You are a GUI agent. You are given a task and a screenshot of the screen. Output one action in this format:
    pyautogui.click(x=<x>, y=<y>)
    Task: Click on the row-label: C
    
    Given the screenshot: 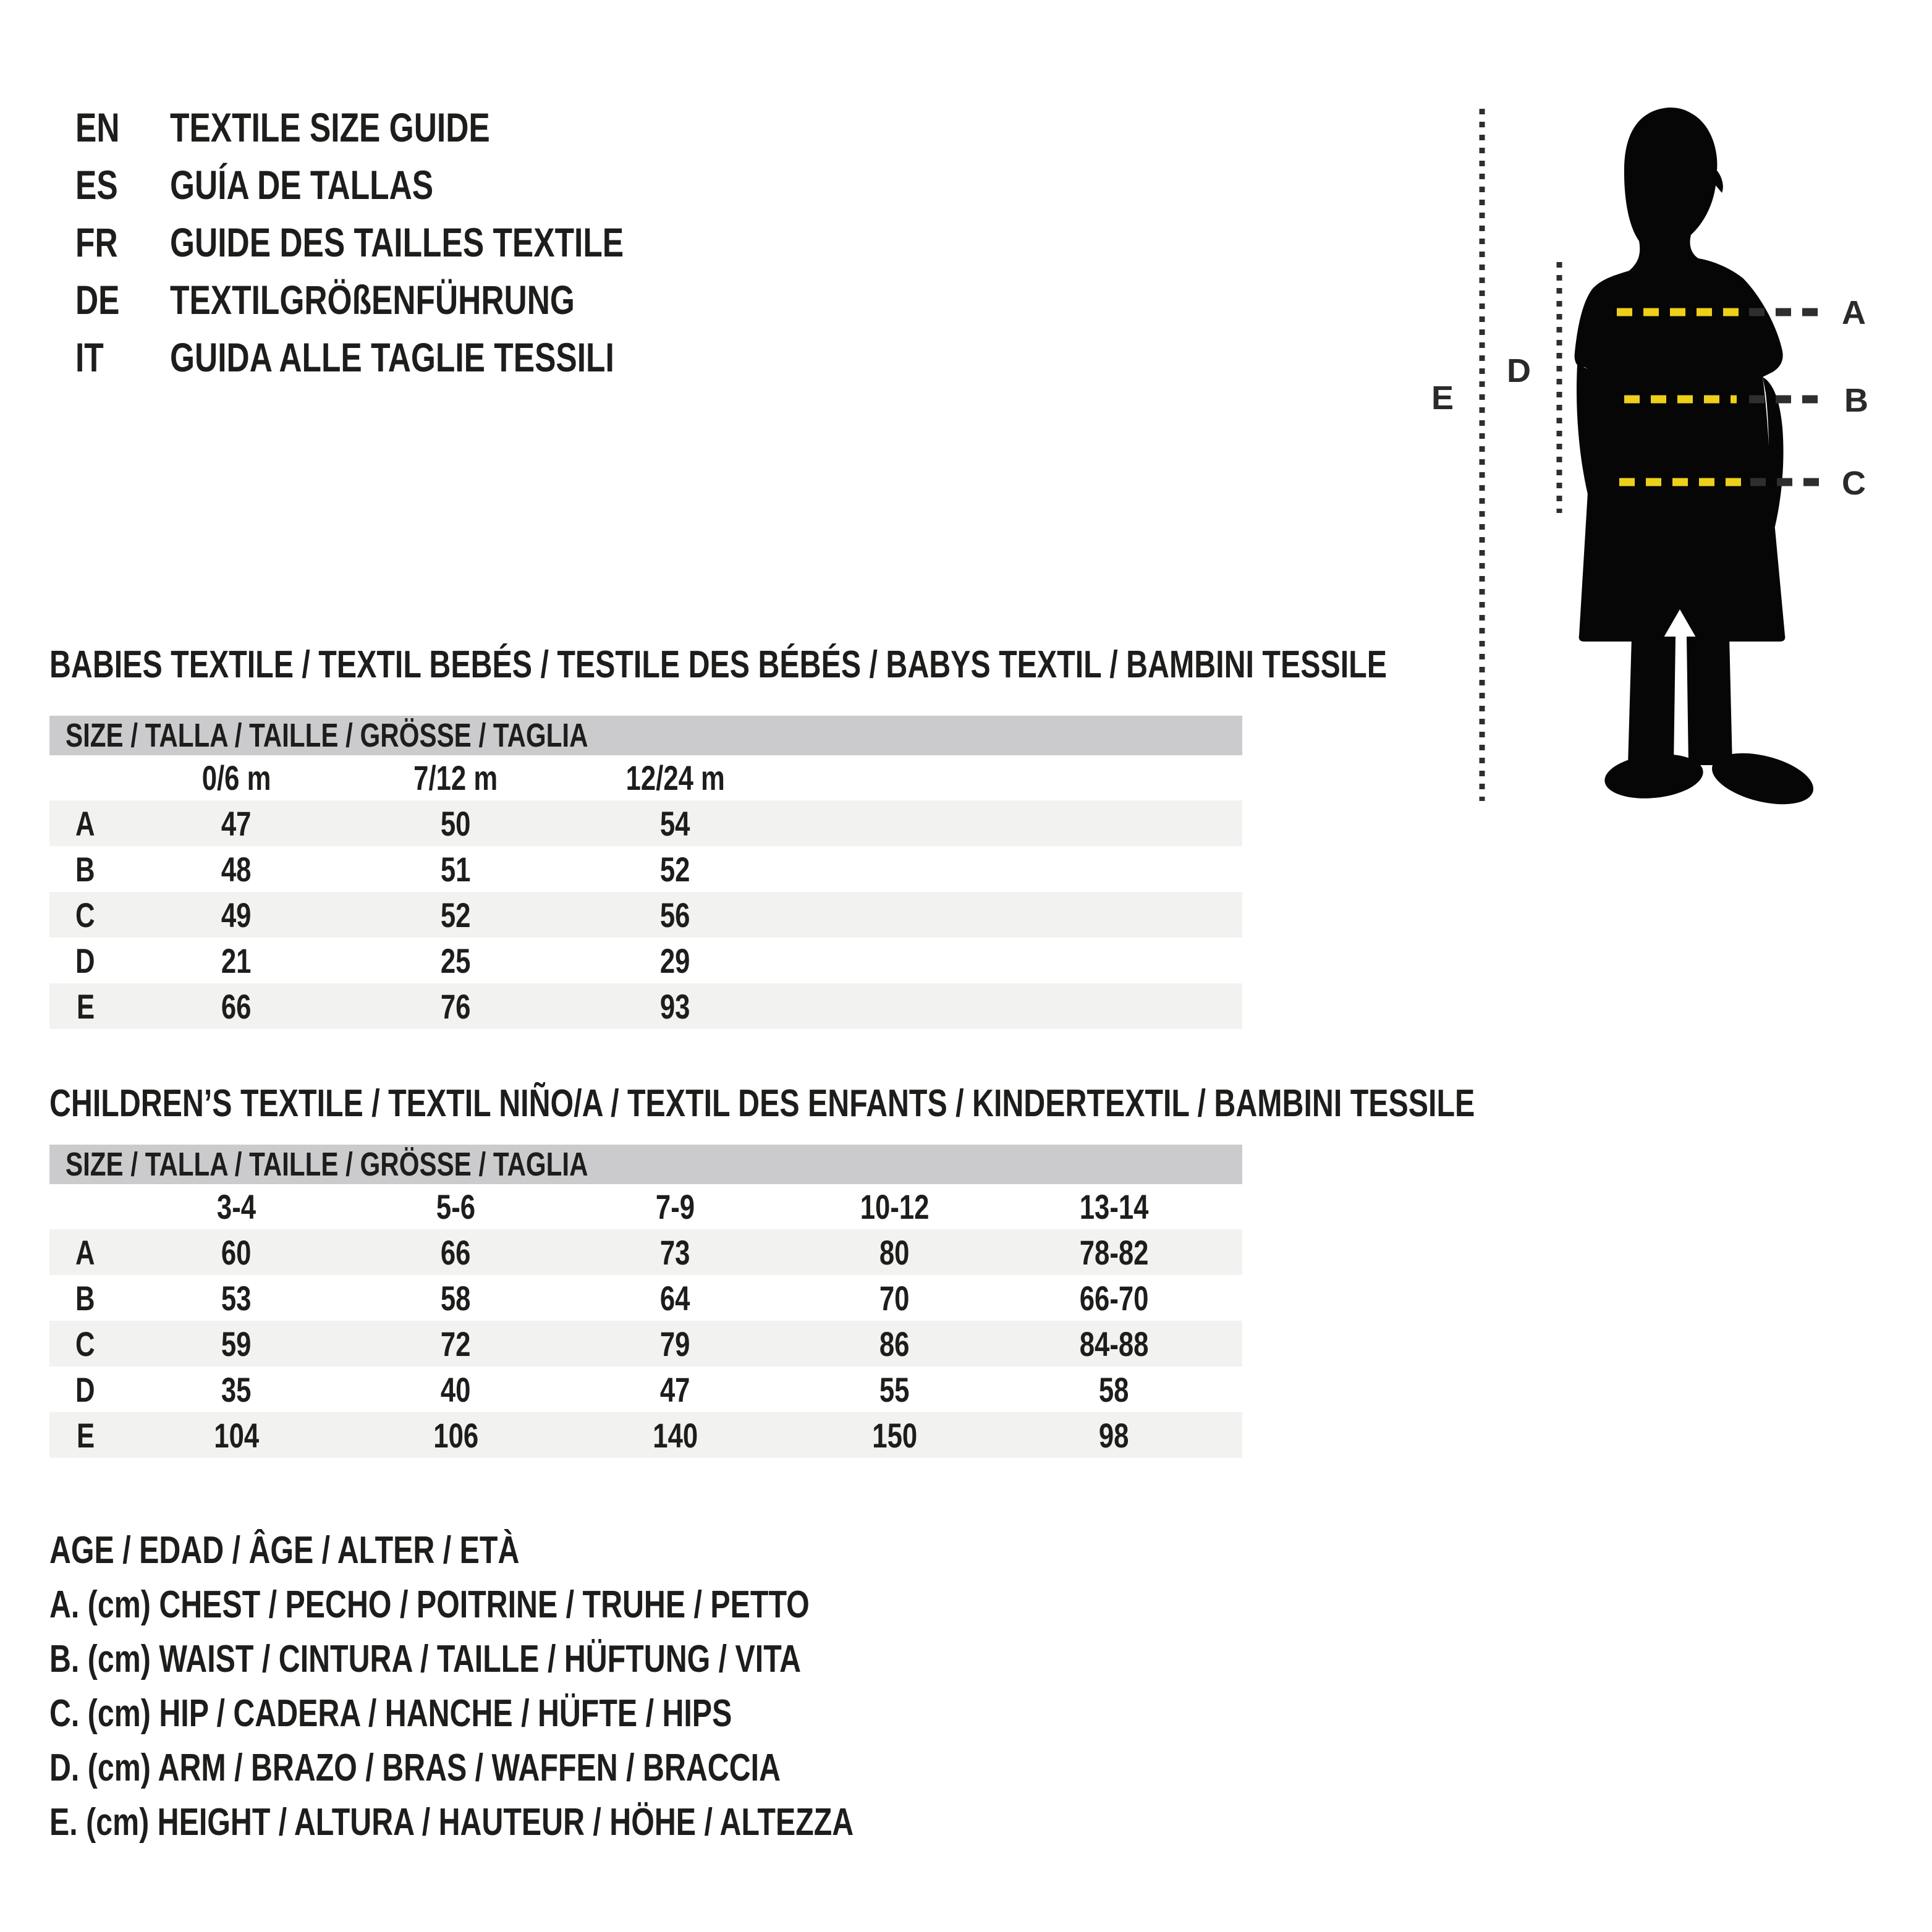 What is the action you would take?
    pyautogui.click(x=85, y=914)
    